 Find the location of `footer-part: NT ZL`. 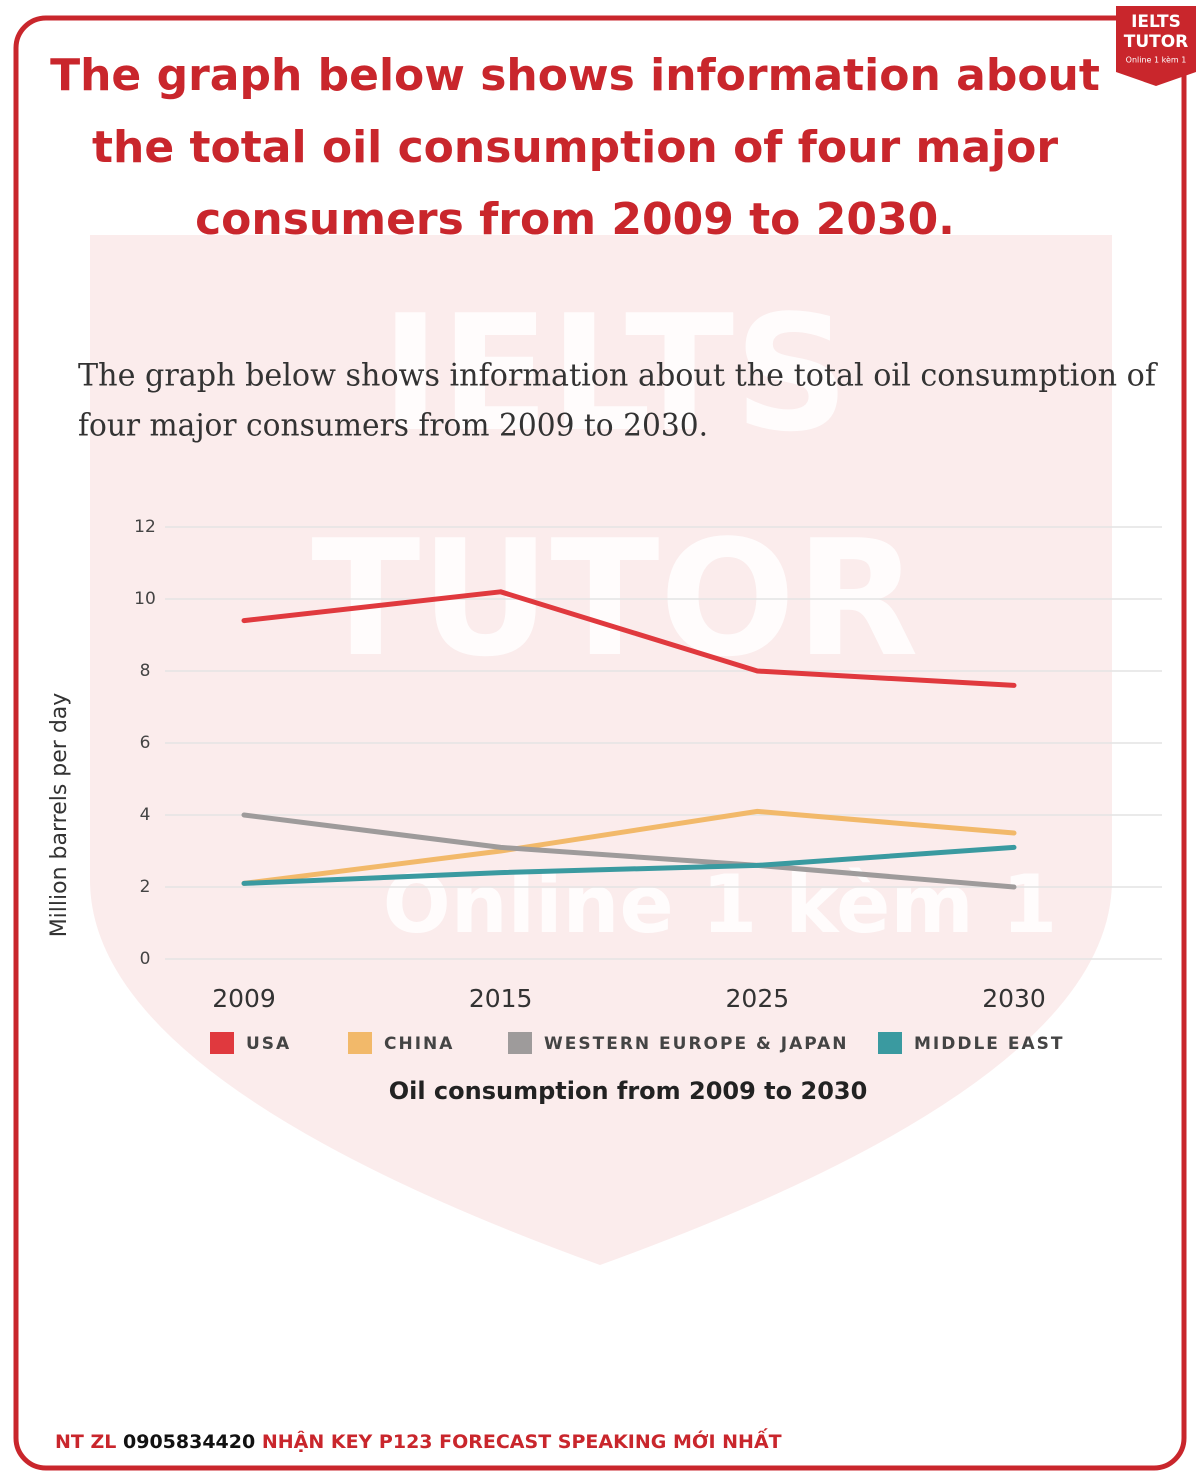

footer-part: NT ZL is located at coordinates (85, 1442).